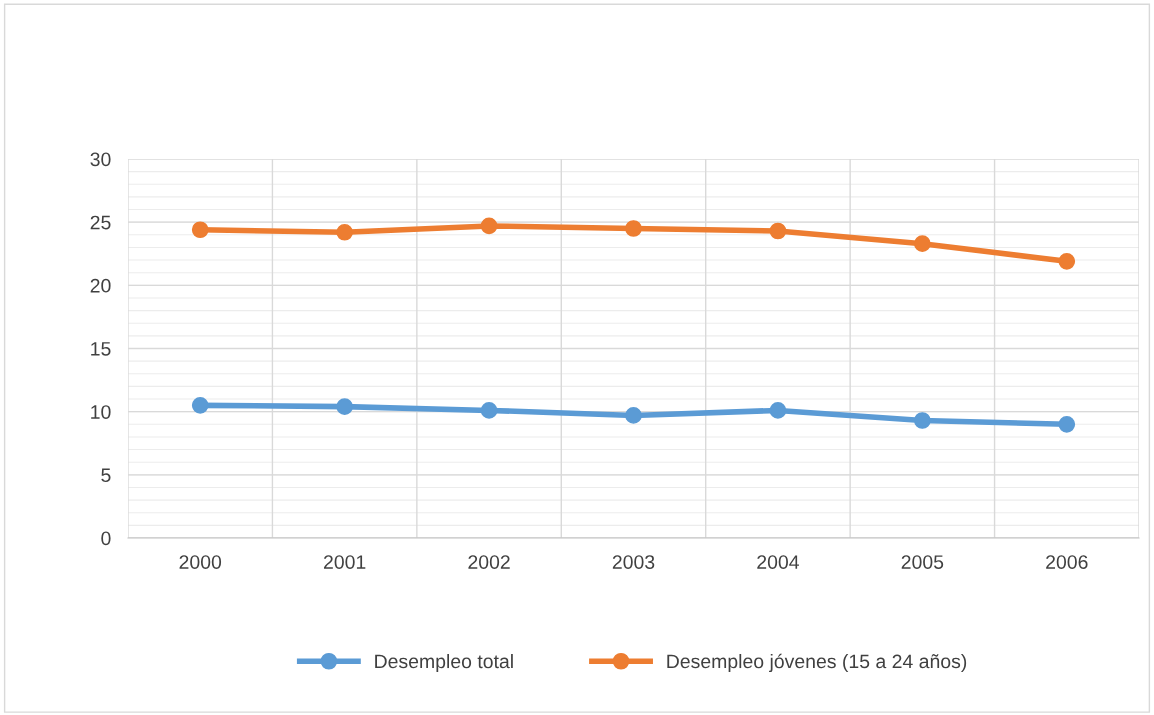 The width and height of the screenshot is (1154, 715). Describe the element at coordinates (633, 562) in the screenshot. I see `x-tick-label: 2003` at that location.